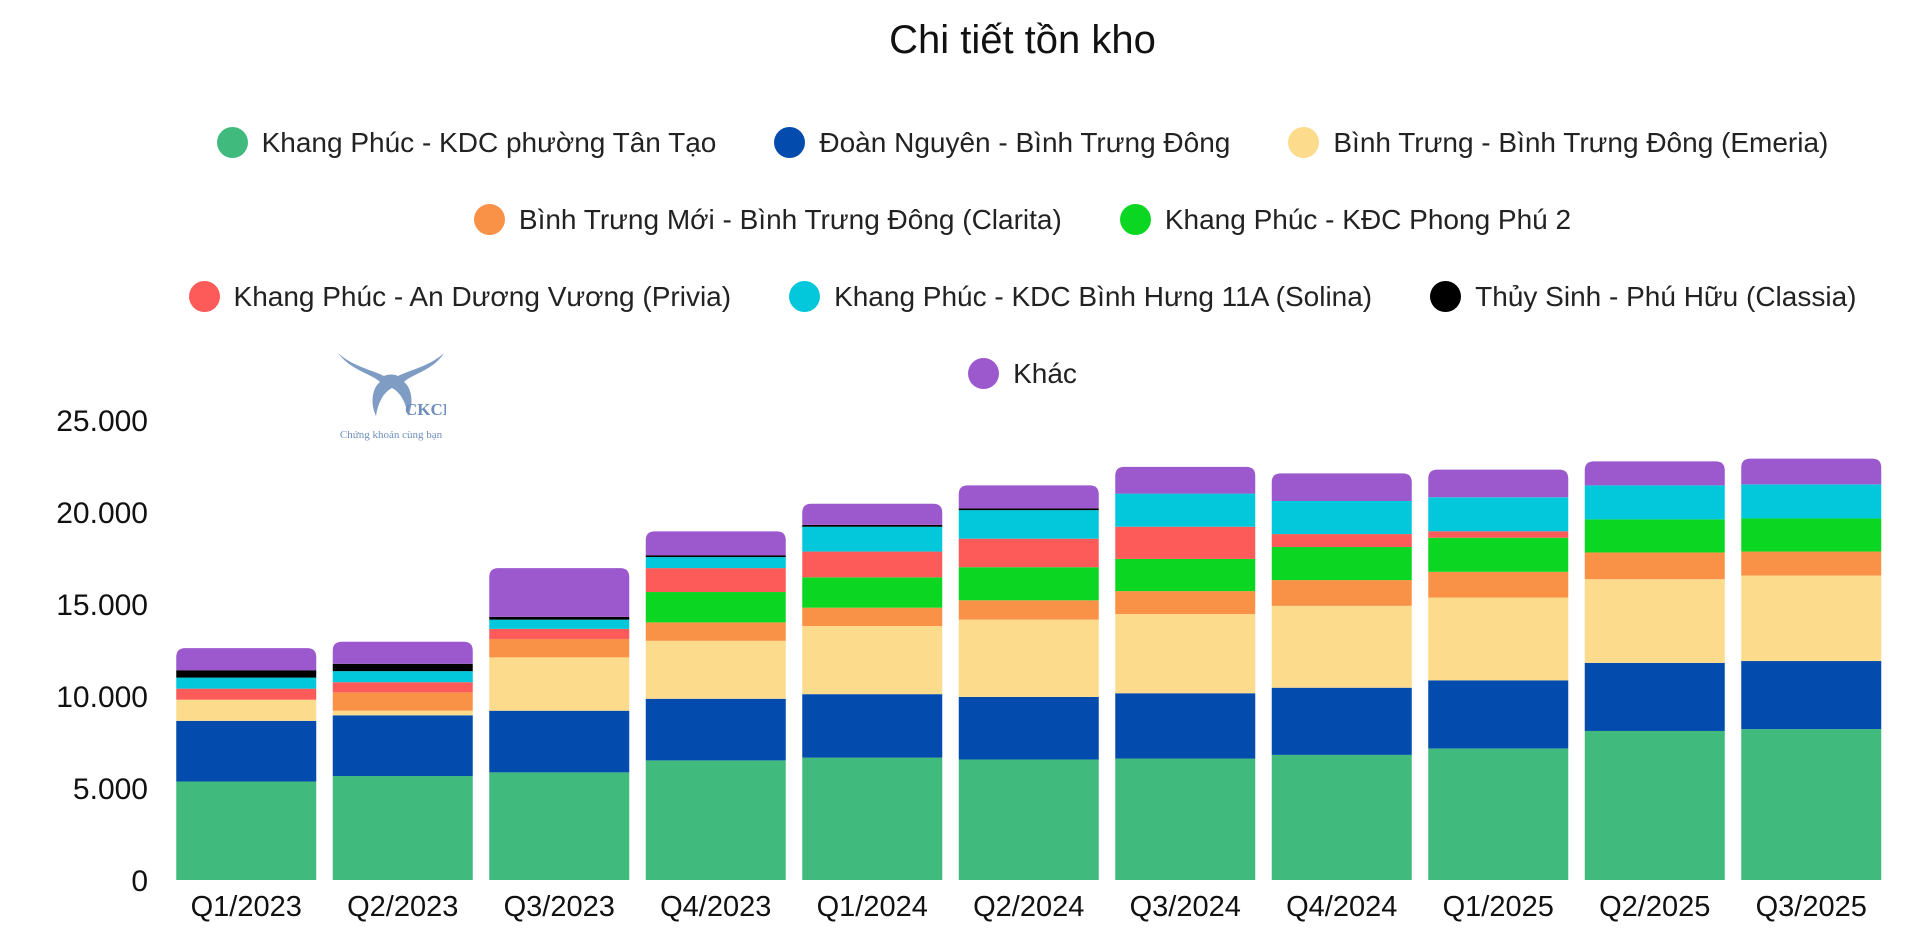 Image resolution: width=1907 pixels, height=938 pixels. I want to click on x-tick-label: Q4/2023, so click(715, 907).